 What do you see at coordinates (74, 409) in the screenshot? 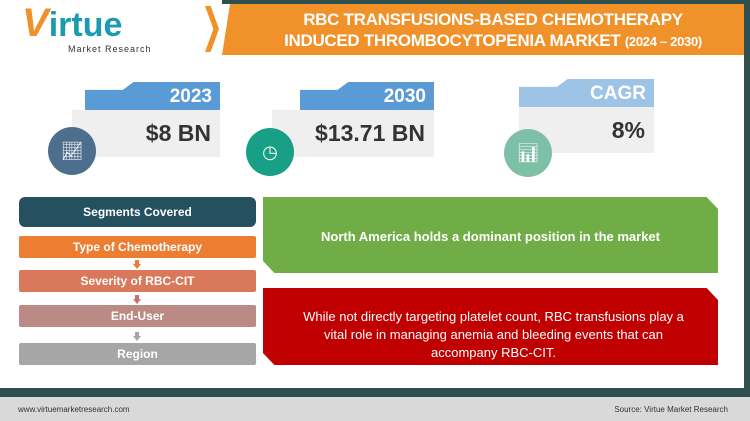
I see `footer-url: www.virtuemarketresearch.com` at bounding box center [74, 409].